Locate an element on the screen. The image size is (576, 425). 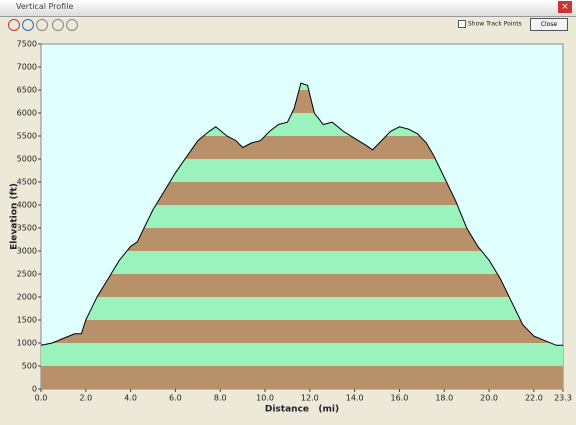
y-axis-title: Elevation (ft) is located at coordinates (15, 216).